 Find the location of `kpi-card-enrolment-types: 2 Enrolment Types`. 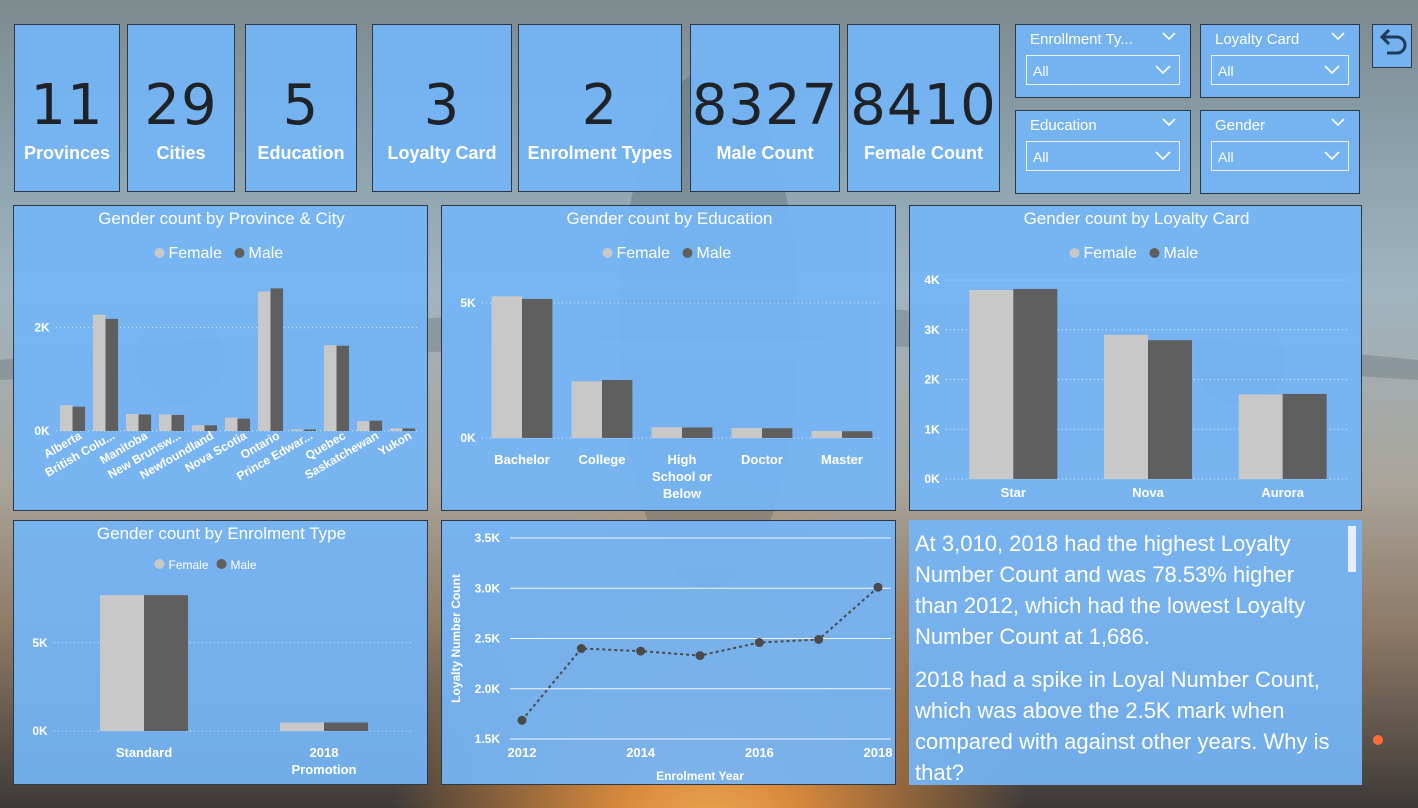

kpi-card-enrolment-types: 2 Enrolment Types is located at coordinates (600, 108).